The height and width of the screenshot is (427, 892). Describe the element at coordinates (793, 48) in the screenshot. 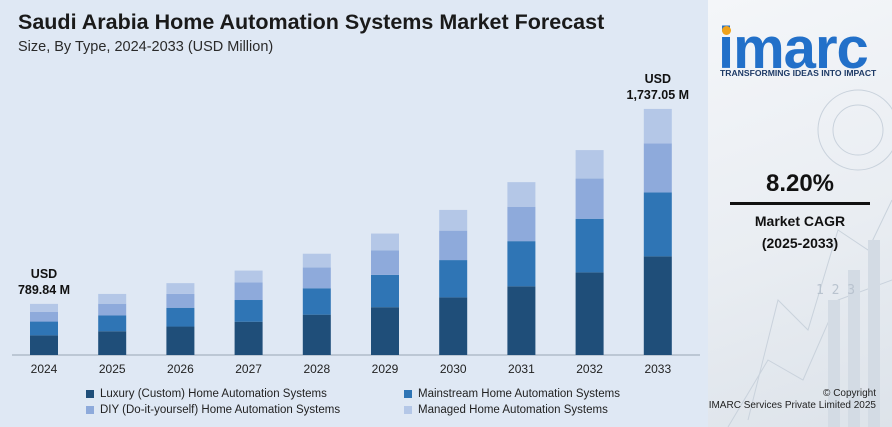

I see `imarc-logo: imarc` at that location.